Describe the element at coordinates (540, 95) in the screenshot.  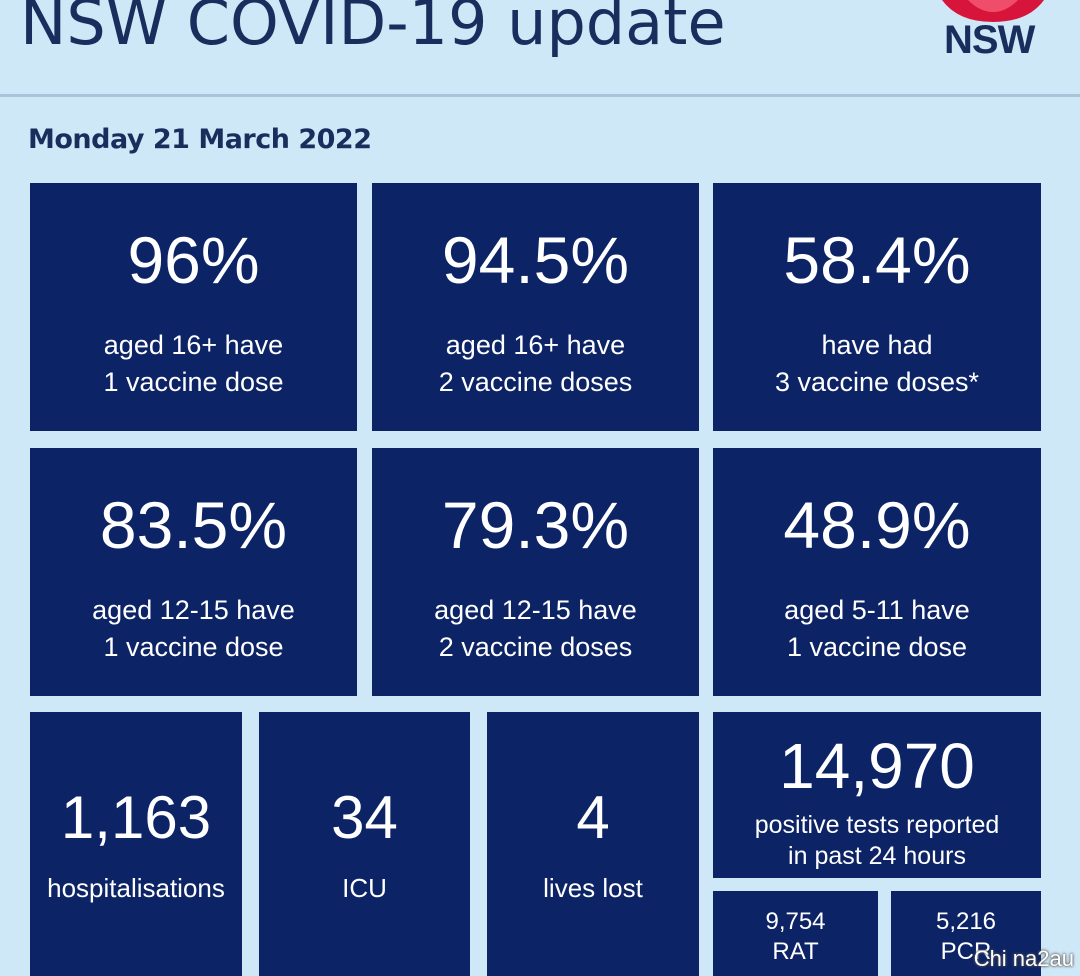
I see `header-divider` at that location.